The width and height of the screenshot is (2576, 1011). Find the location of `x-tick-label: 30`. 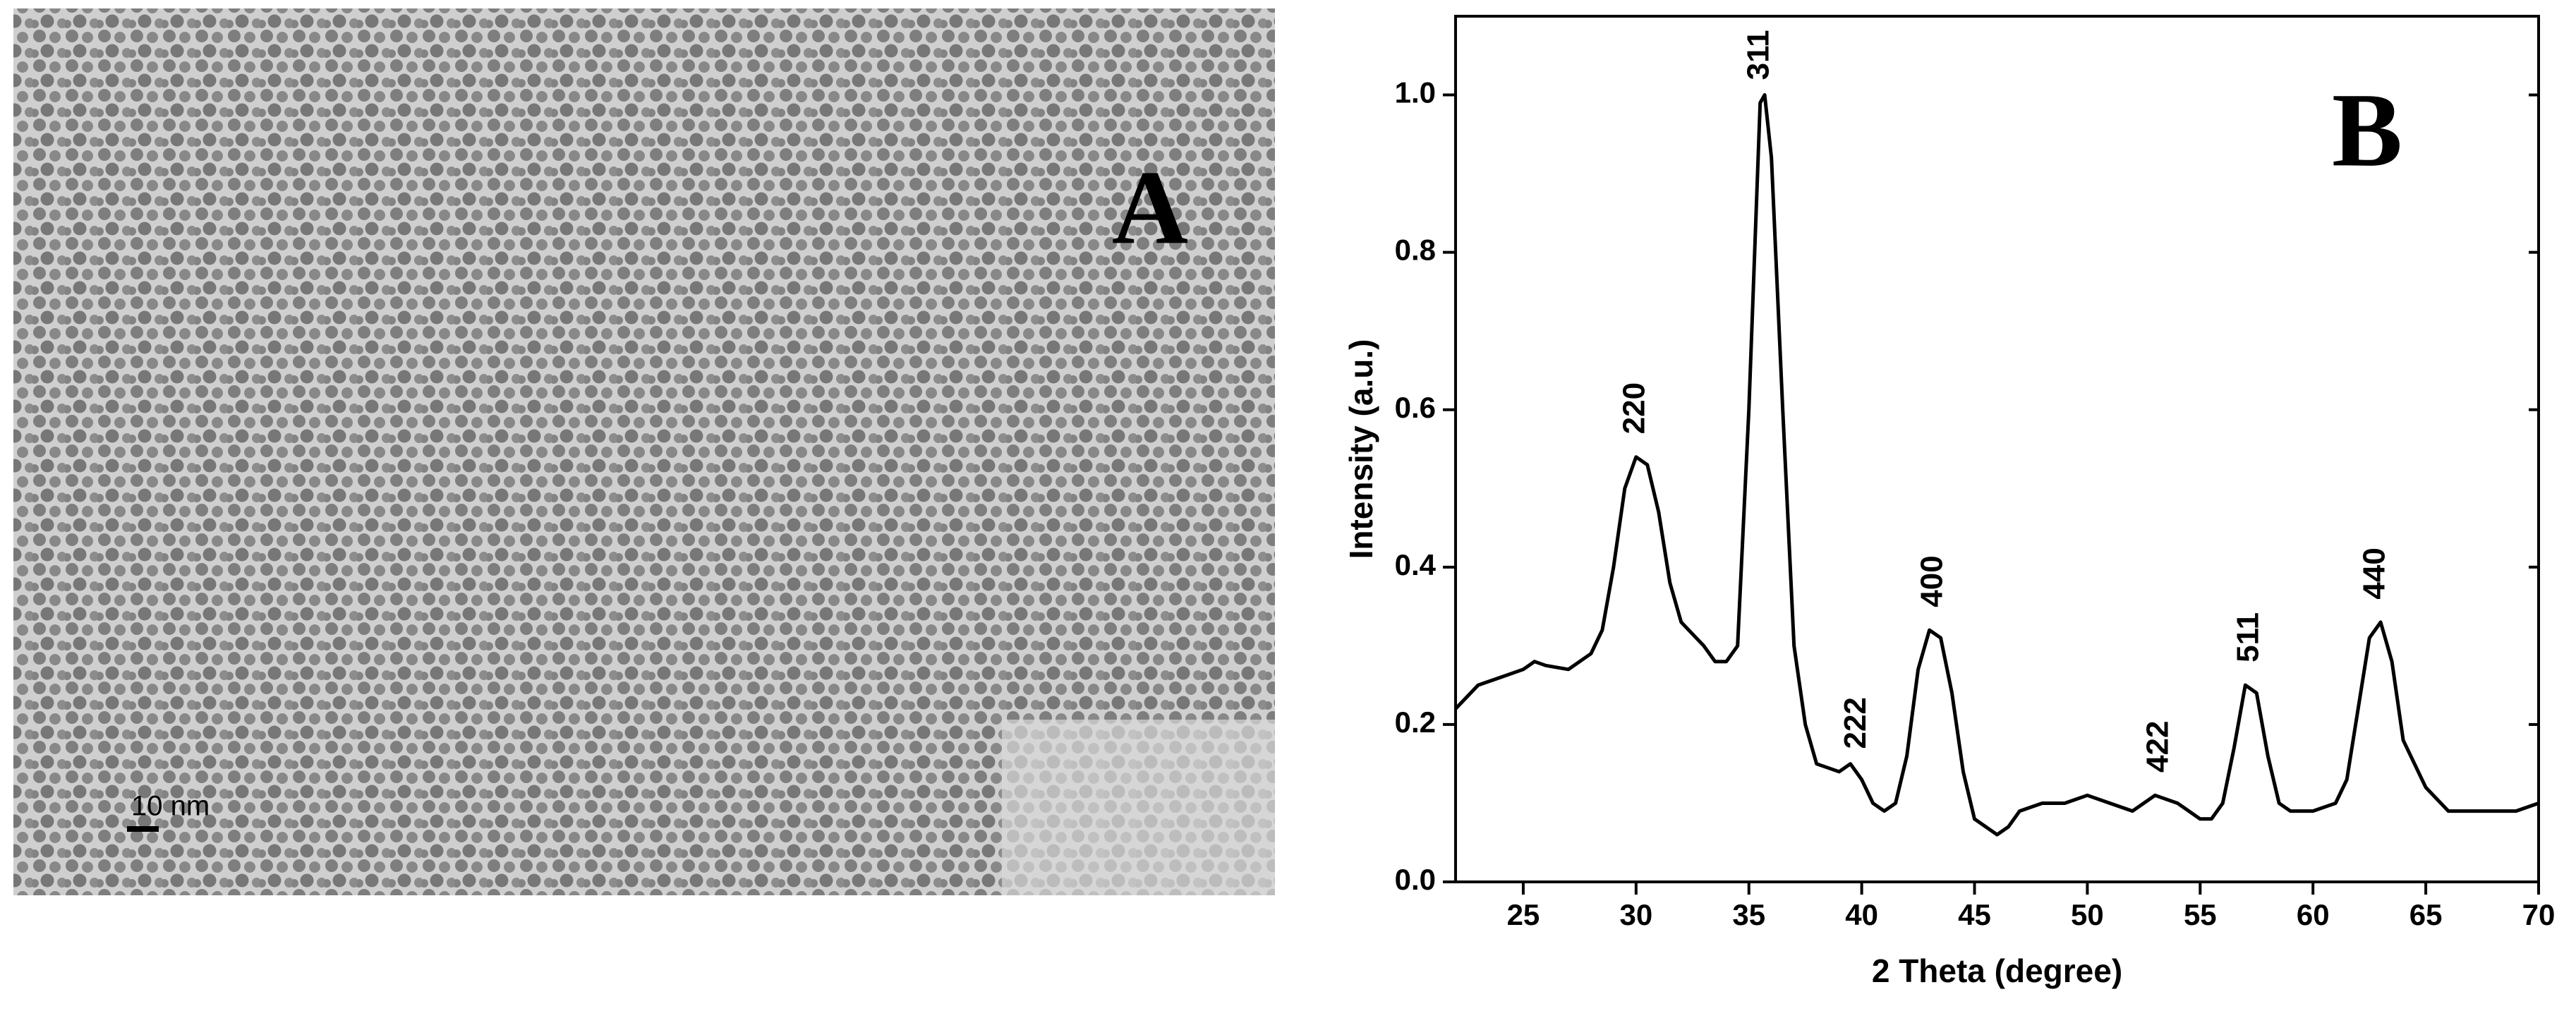

x-tick-label: 30 is located at coordinates (1636, 914).